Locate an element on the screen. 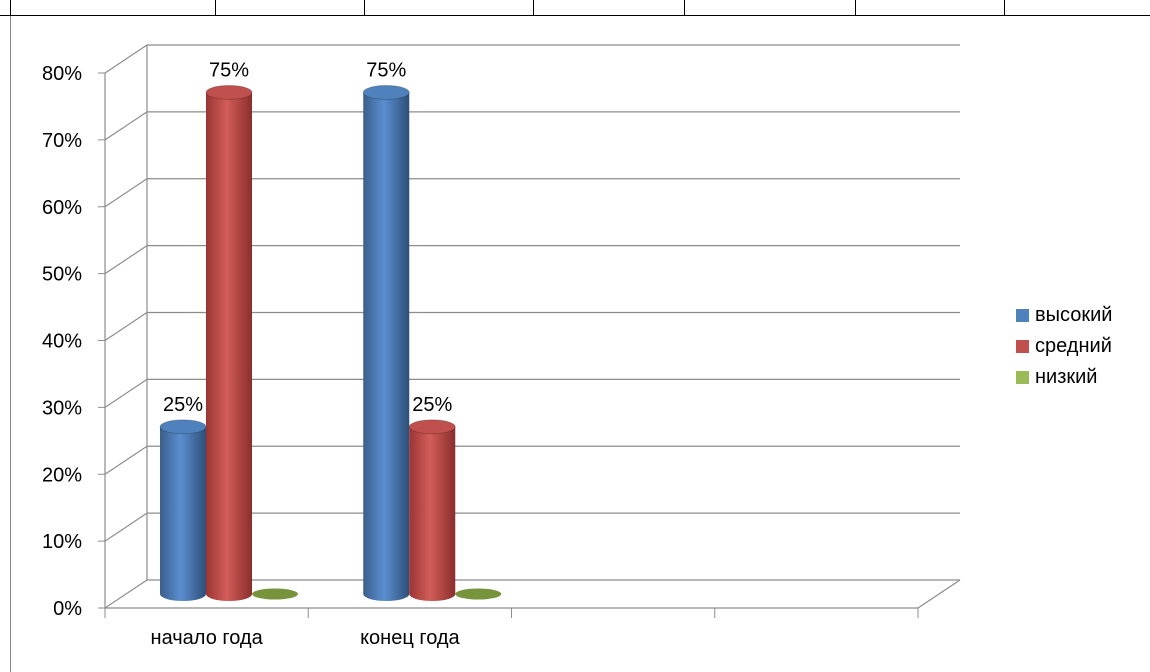  legend-swatch-high is located at coordinates (1022, 315).